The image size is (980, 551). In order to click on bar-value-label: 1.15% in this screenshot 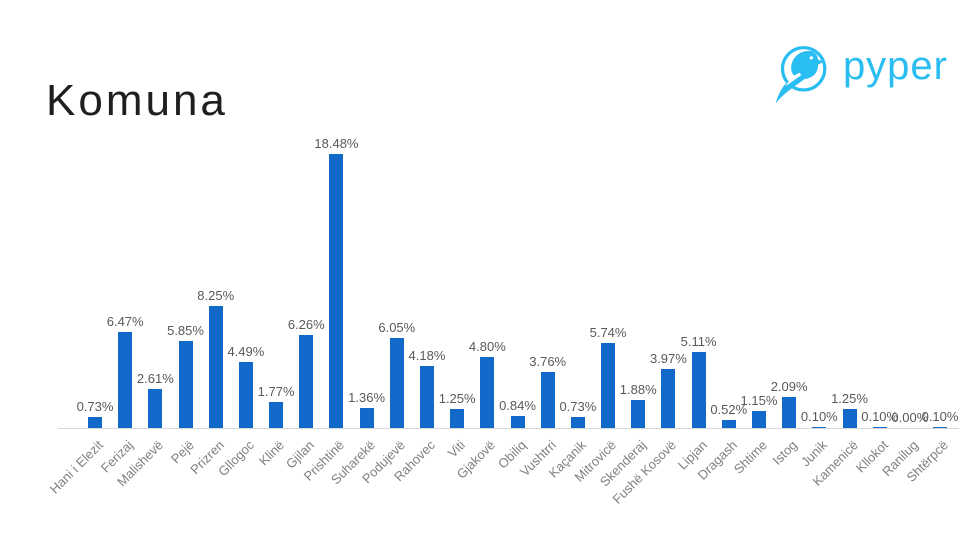, I will do `click(759, 400)`.